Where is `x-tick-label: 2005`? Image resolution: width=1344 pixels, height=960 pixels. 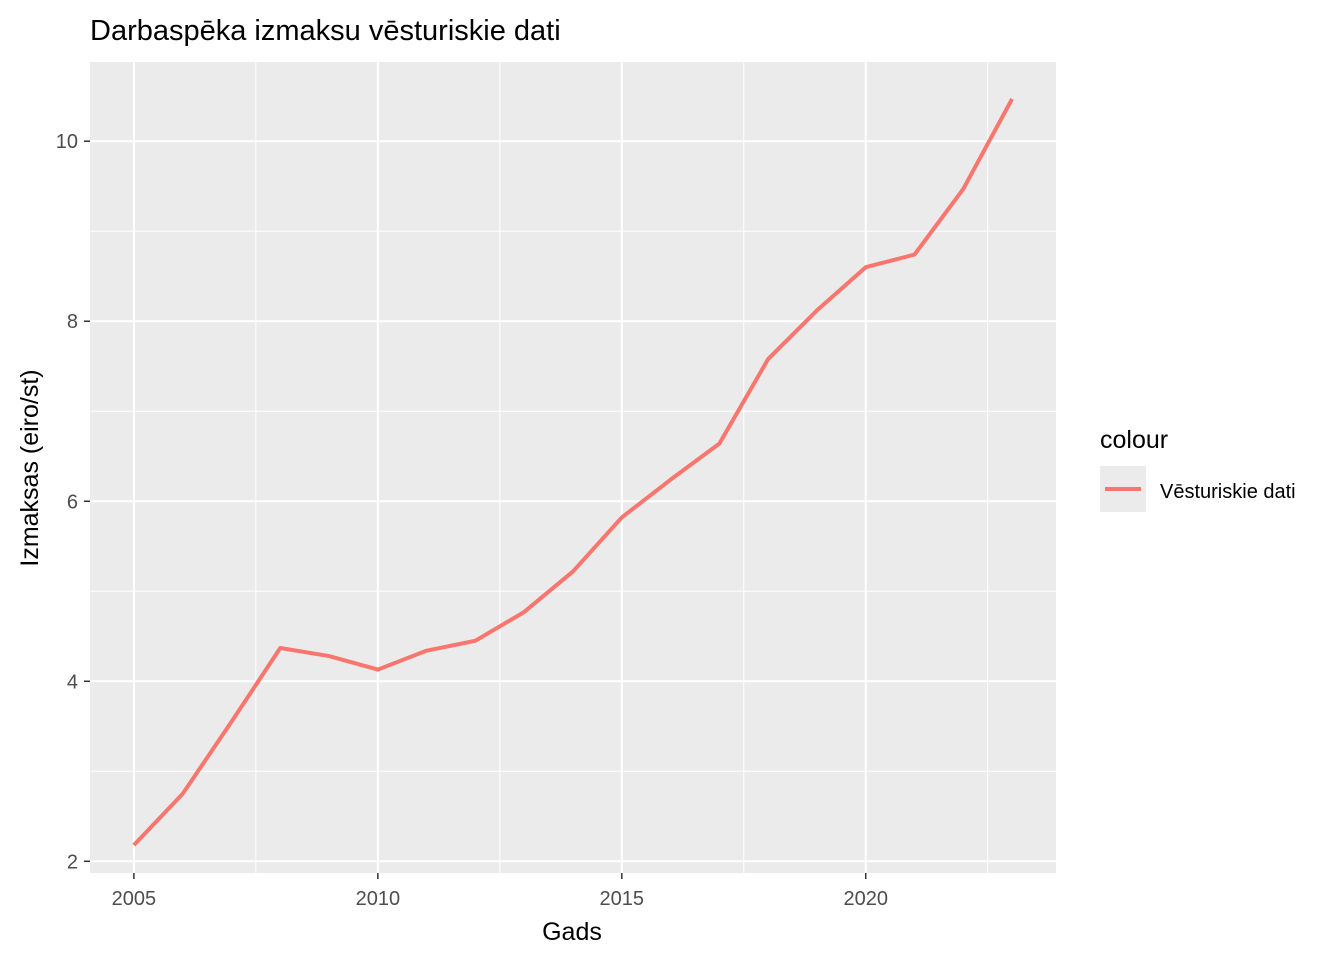 x-tick-label: 2005 is located at coordinates (134, 899).